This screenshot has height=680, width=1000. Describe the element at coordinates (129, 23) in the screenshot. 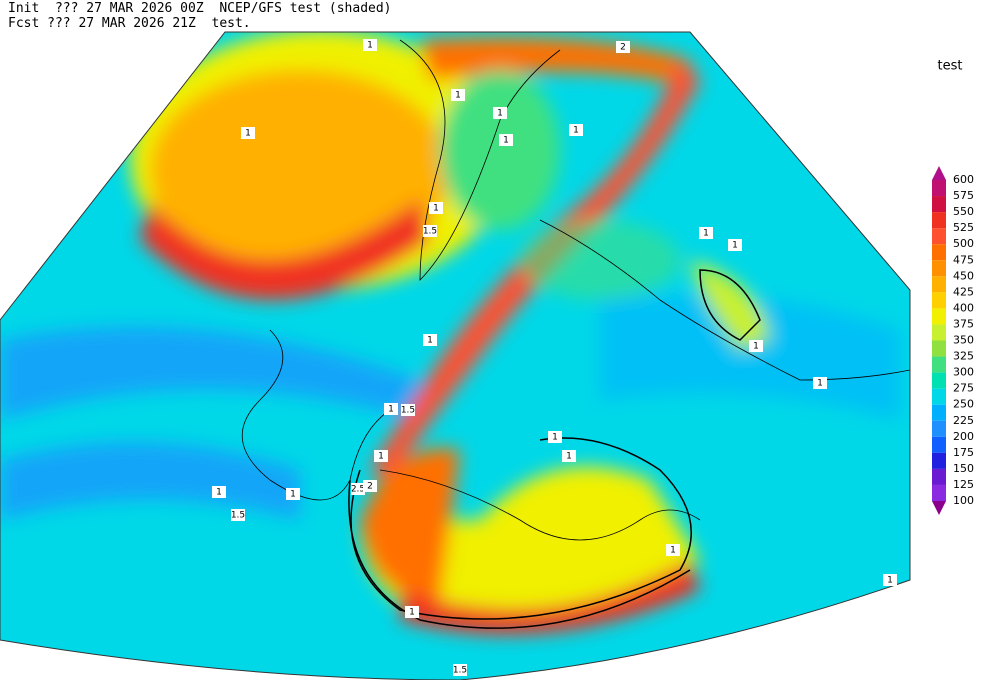

I see `header-fcst: Fcst ??? 27 MAR 2026 21Z test.` at that location.